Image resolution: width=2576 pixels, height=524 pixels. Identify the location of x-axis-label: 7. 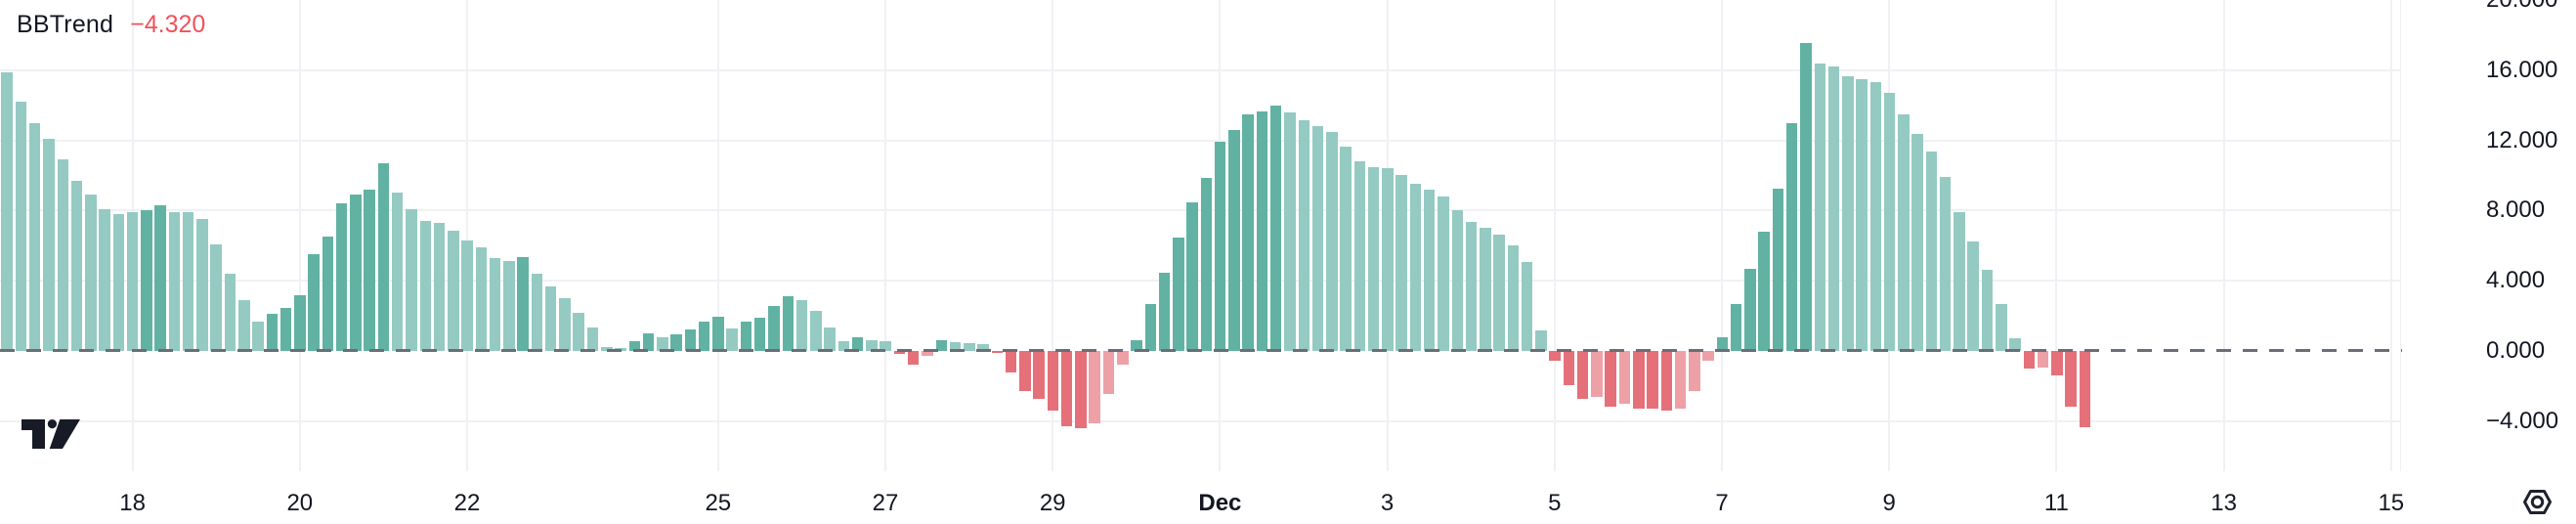
(1722, 503).